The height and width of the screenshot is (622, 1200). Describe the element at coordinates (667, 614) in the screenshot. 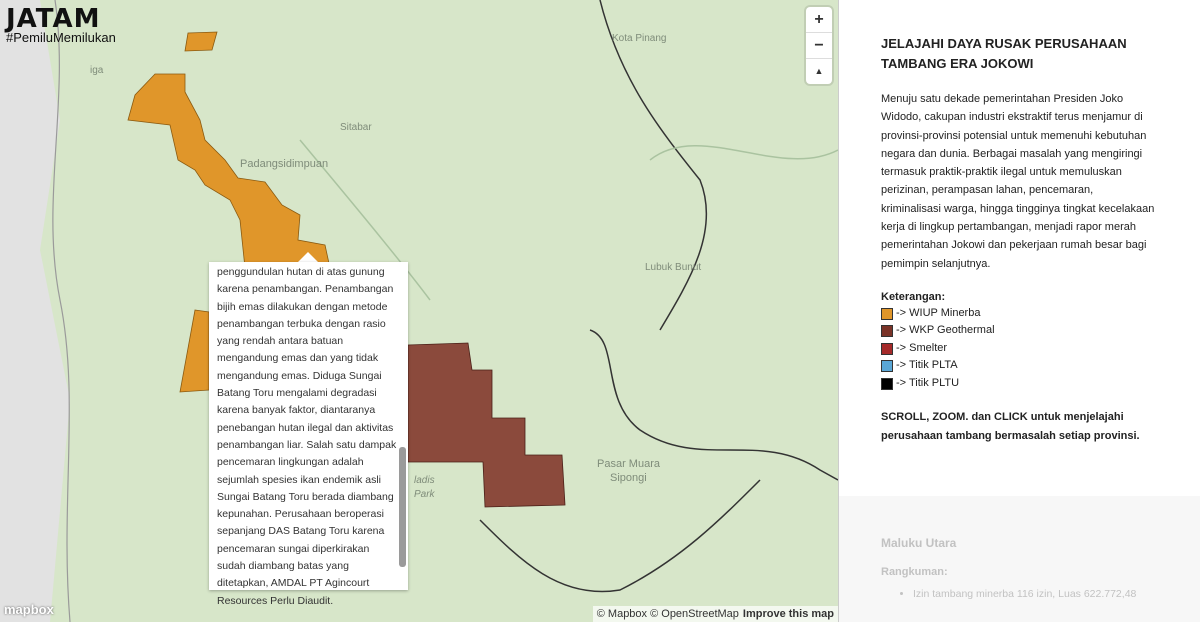

I see `attribution-text: © Mapbox © OpenStreetMap` at that location.